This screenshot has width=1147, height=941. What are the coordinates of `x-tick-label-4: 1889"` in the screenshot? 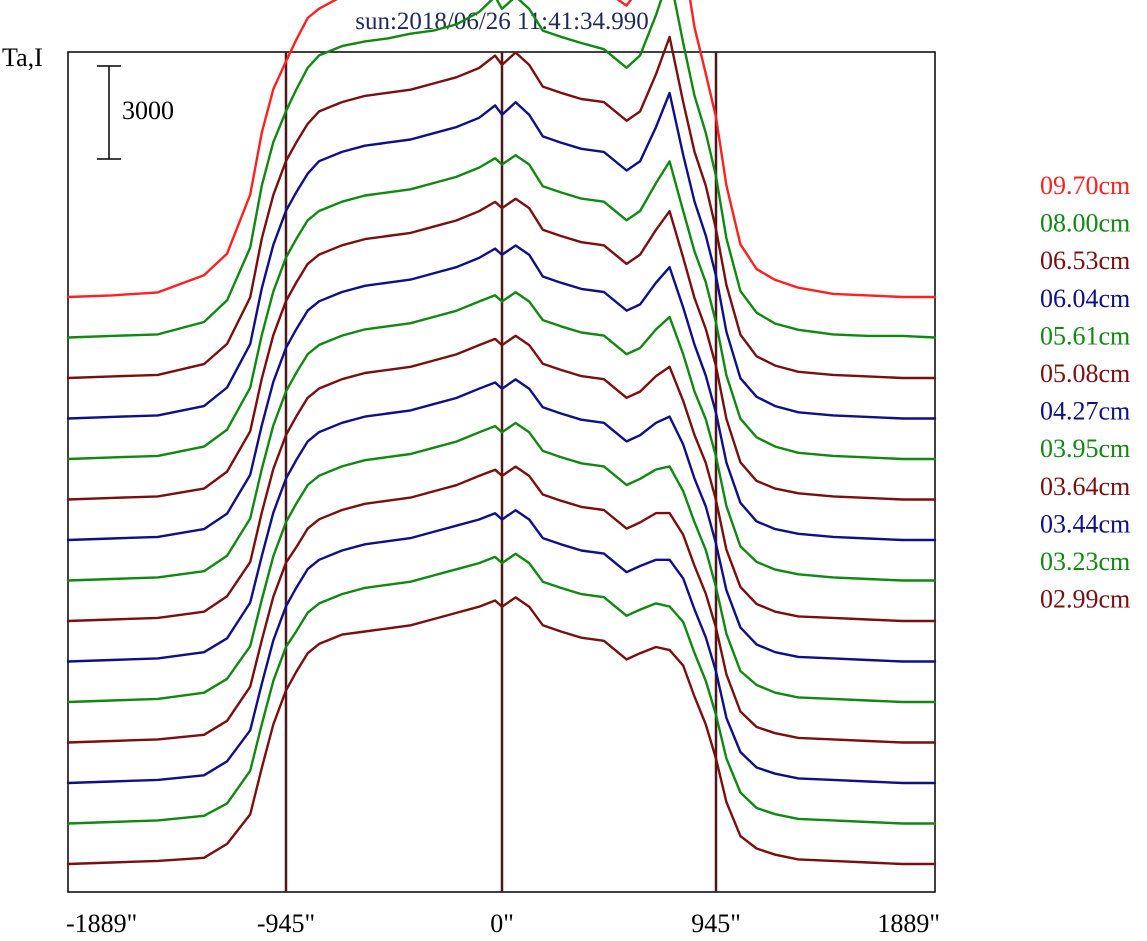 It's located at (908, 923).